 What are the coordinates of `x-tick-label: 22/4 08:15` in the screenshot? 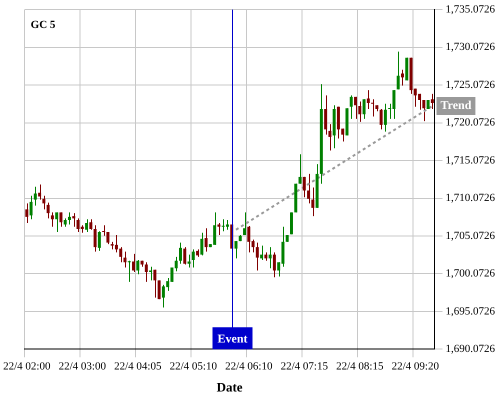 It's located at (360, 366).